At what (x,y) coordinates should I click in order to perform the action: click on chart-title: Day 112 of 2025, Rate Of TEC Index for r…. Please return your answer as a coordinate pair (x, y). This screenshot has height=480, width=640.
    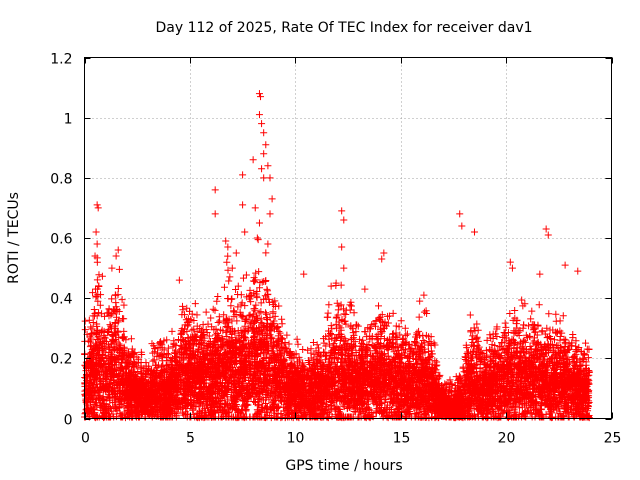
    Looking at the image, I should click on (343, 28).